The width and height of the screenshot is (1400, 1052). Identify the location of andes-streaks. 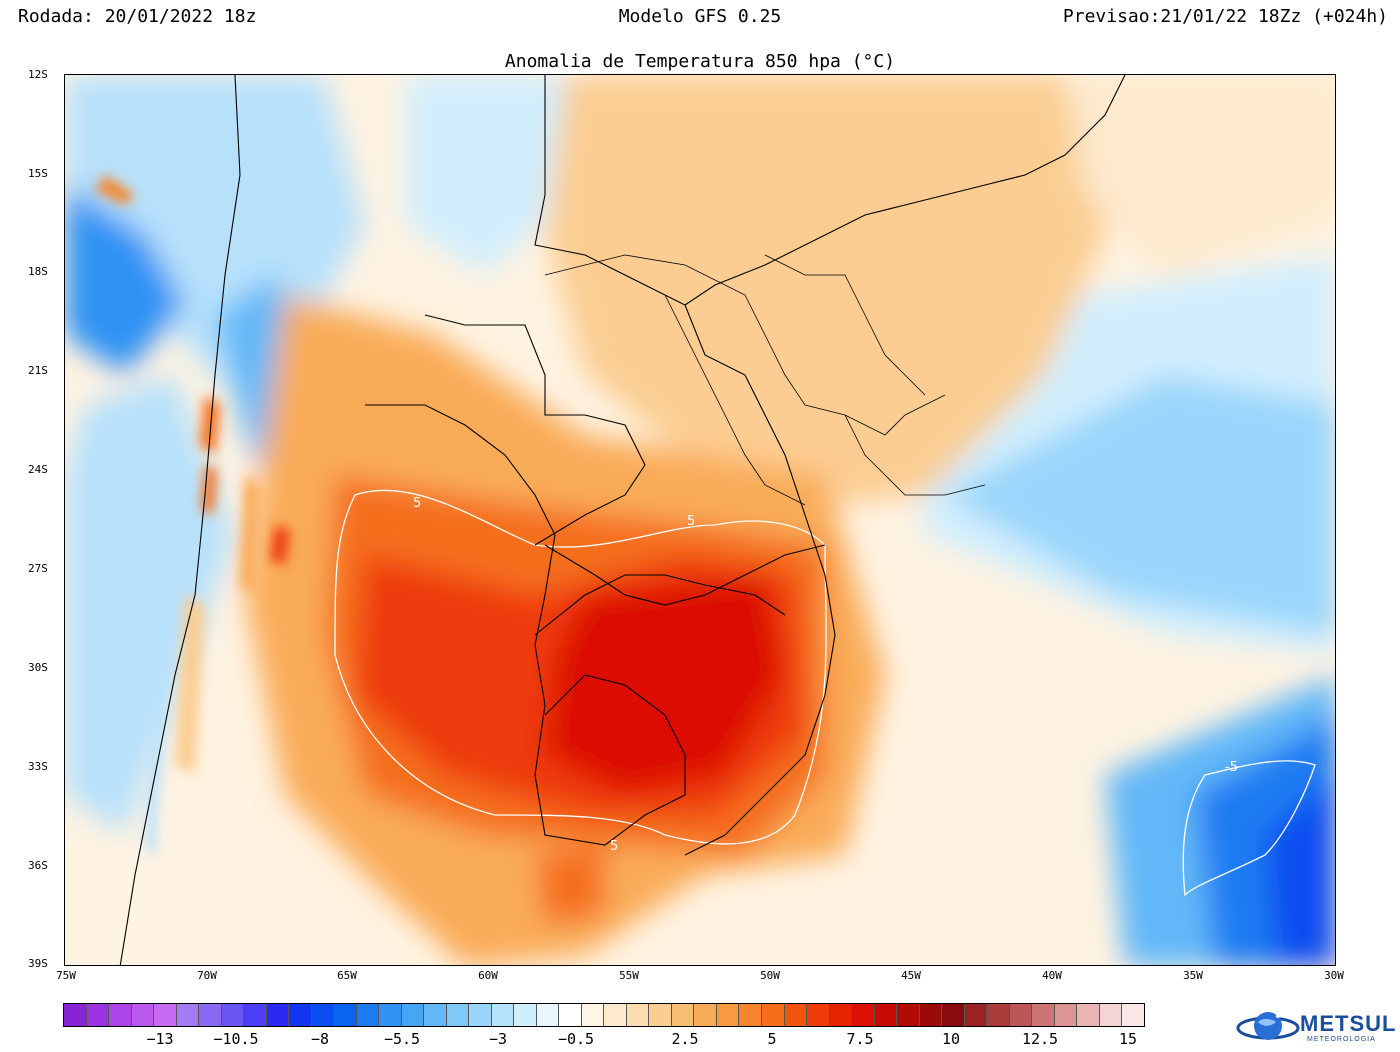
(192, 515).